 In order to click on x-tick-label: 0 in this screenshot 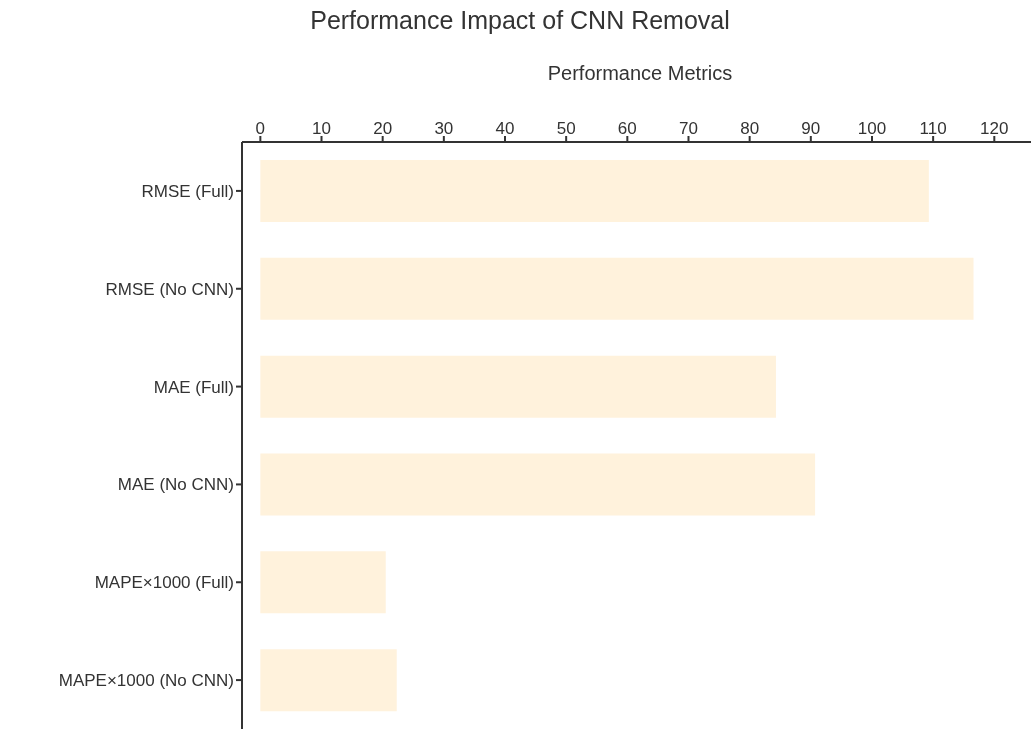, I will do `click(260, 128)`.